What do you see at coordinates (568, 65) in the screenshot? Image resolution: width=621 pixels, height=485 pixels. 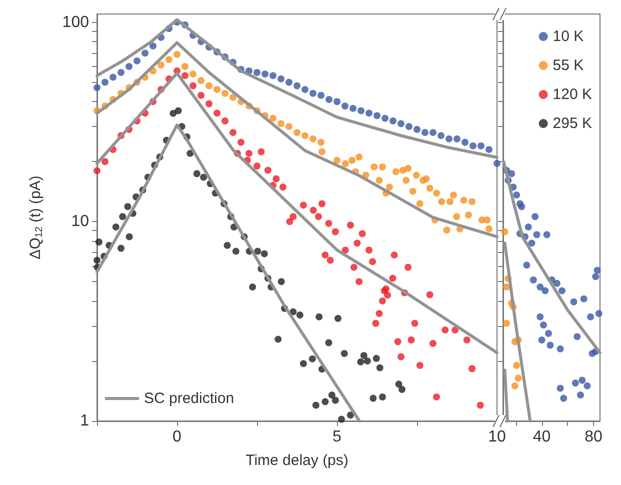 I see `legend-label: 55 K` at bounding box center [568, 65].